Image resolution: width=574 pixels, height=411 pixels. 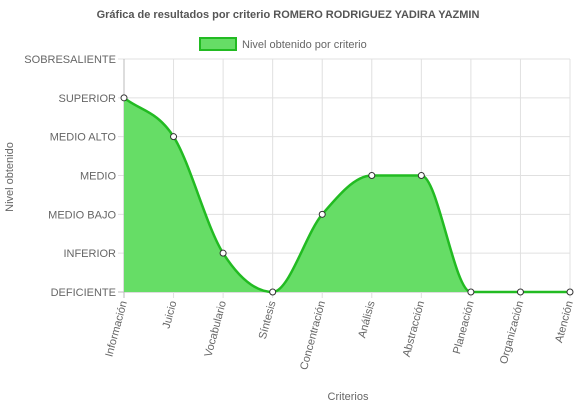 What do you see at coordinates (83, 138) in the screenshot?
I see `y-tick-label: MEDIO ALTO` at bounding box center [83, 138].